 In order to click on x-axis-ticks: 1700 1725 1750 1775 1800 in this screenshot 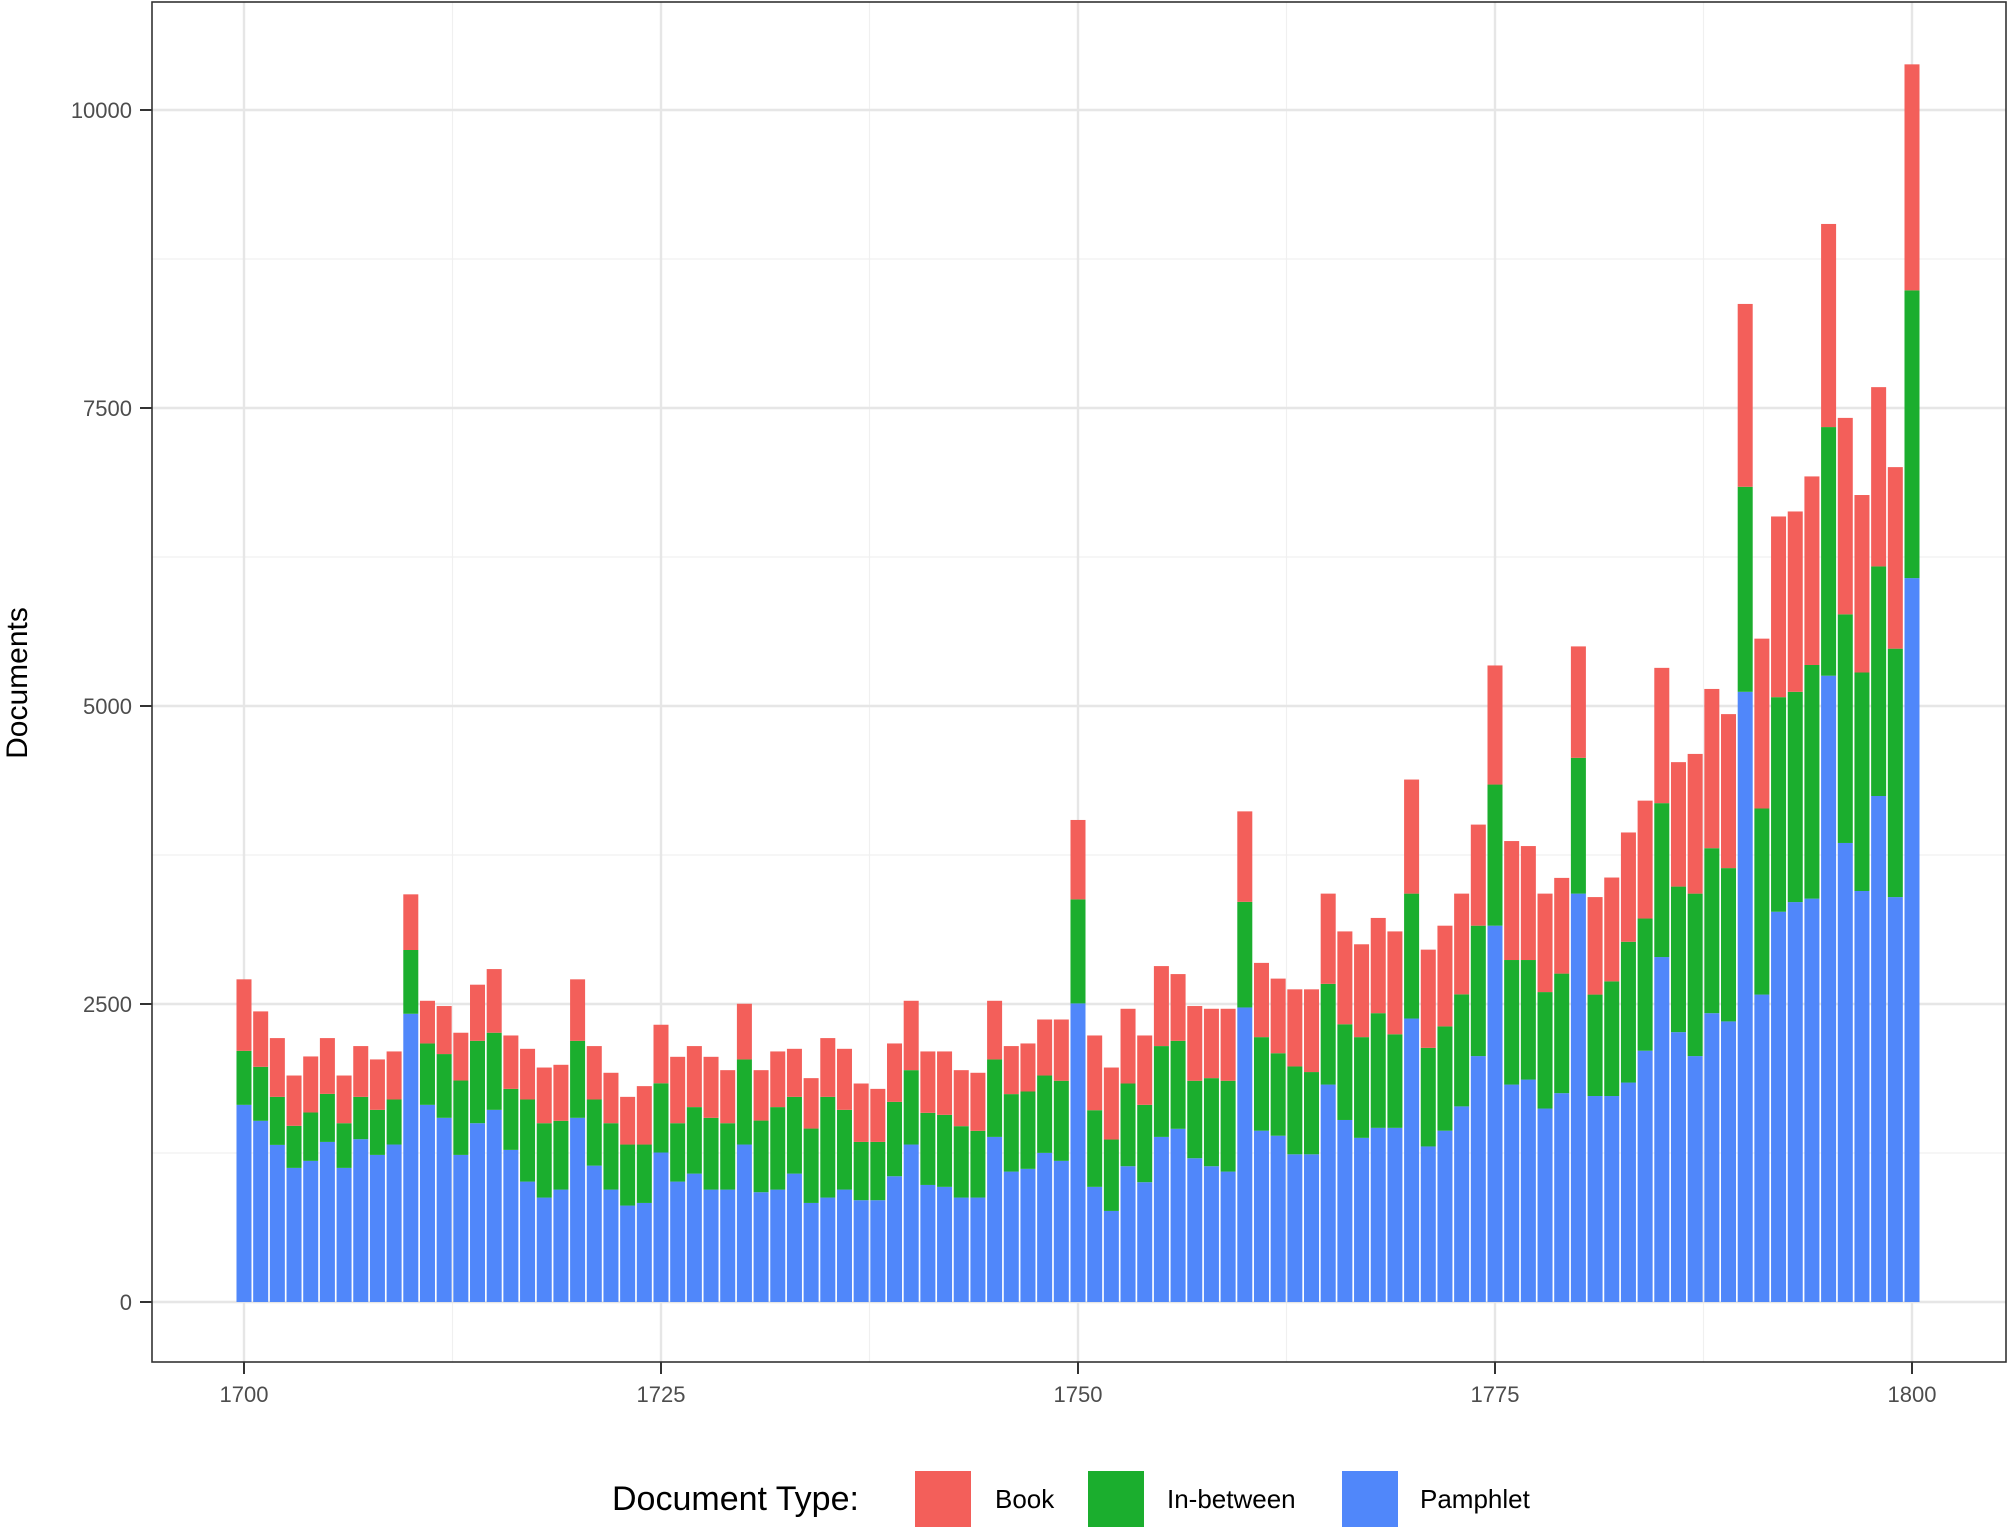, I will do `click(1078, 1384)`.